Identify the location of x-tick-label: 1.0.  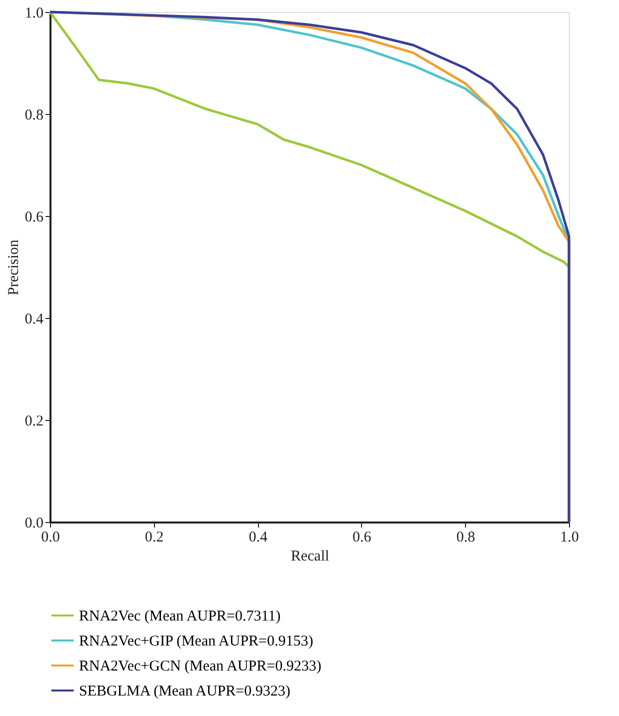
(569, 538).